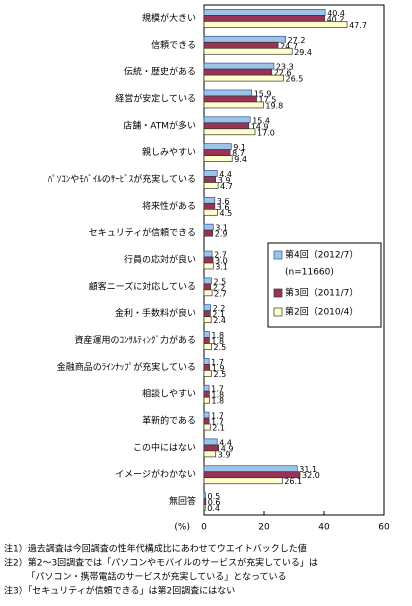 This screenshot has height=606, width=412. Describe the element at coordinates (238, 153) in the screenshot. I see `value-label: 8.7` at that location.